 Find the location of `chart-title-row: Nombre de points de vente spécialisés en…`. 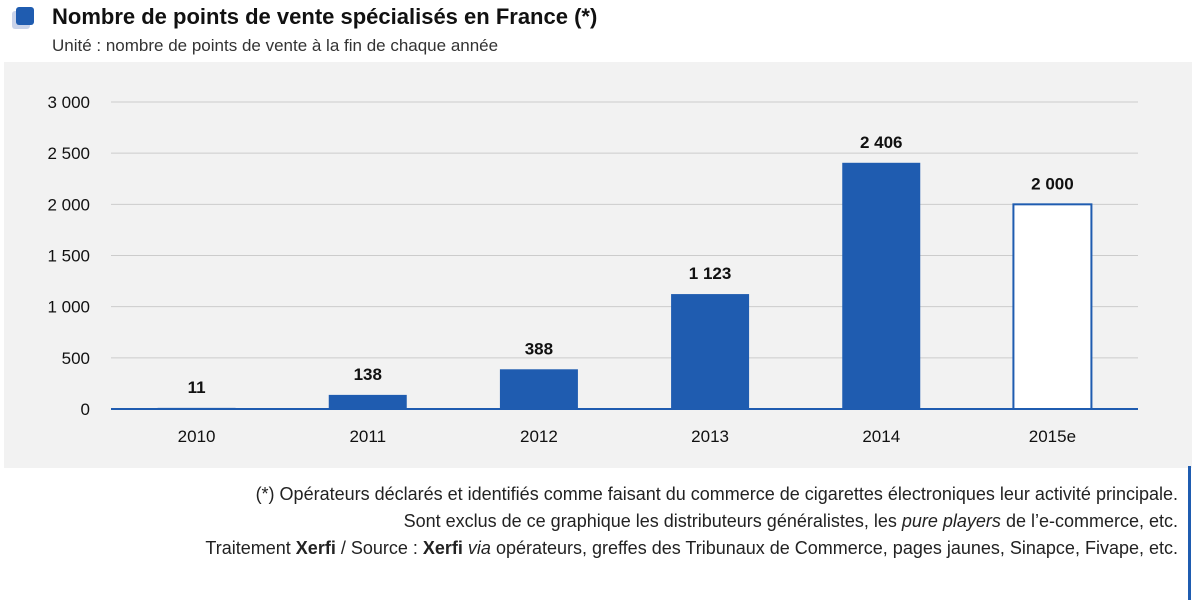

chart-title-row: Nombre de points de vente spécialisés en… is located at coordinates (304, 17).